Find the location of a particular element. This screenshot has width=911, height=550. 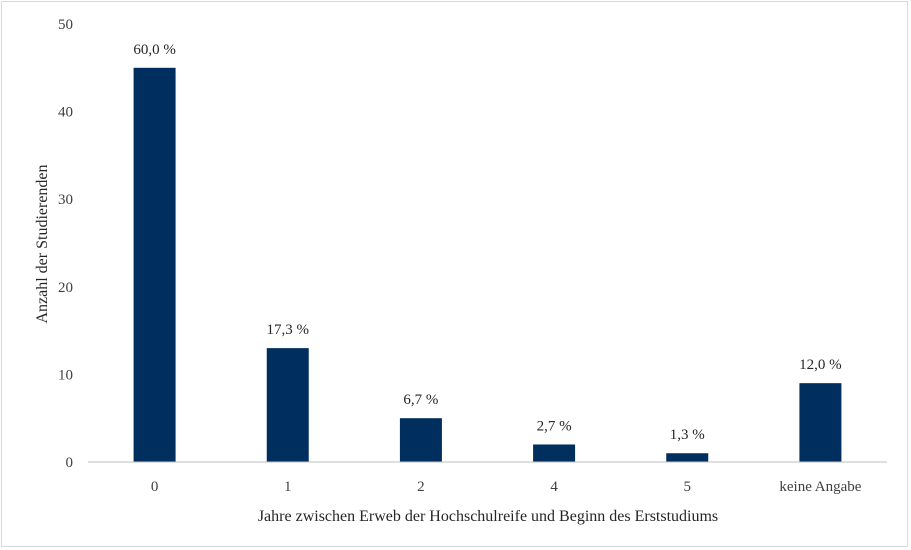

data-label: 12,0 % is located at coordinates (820, 365).